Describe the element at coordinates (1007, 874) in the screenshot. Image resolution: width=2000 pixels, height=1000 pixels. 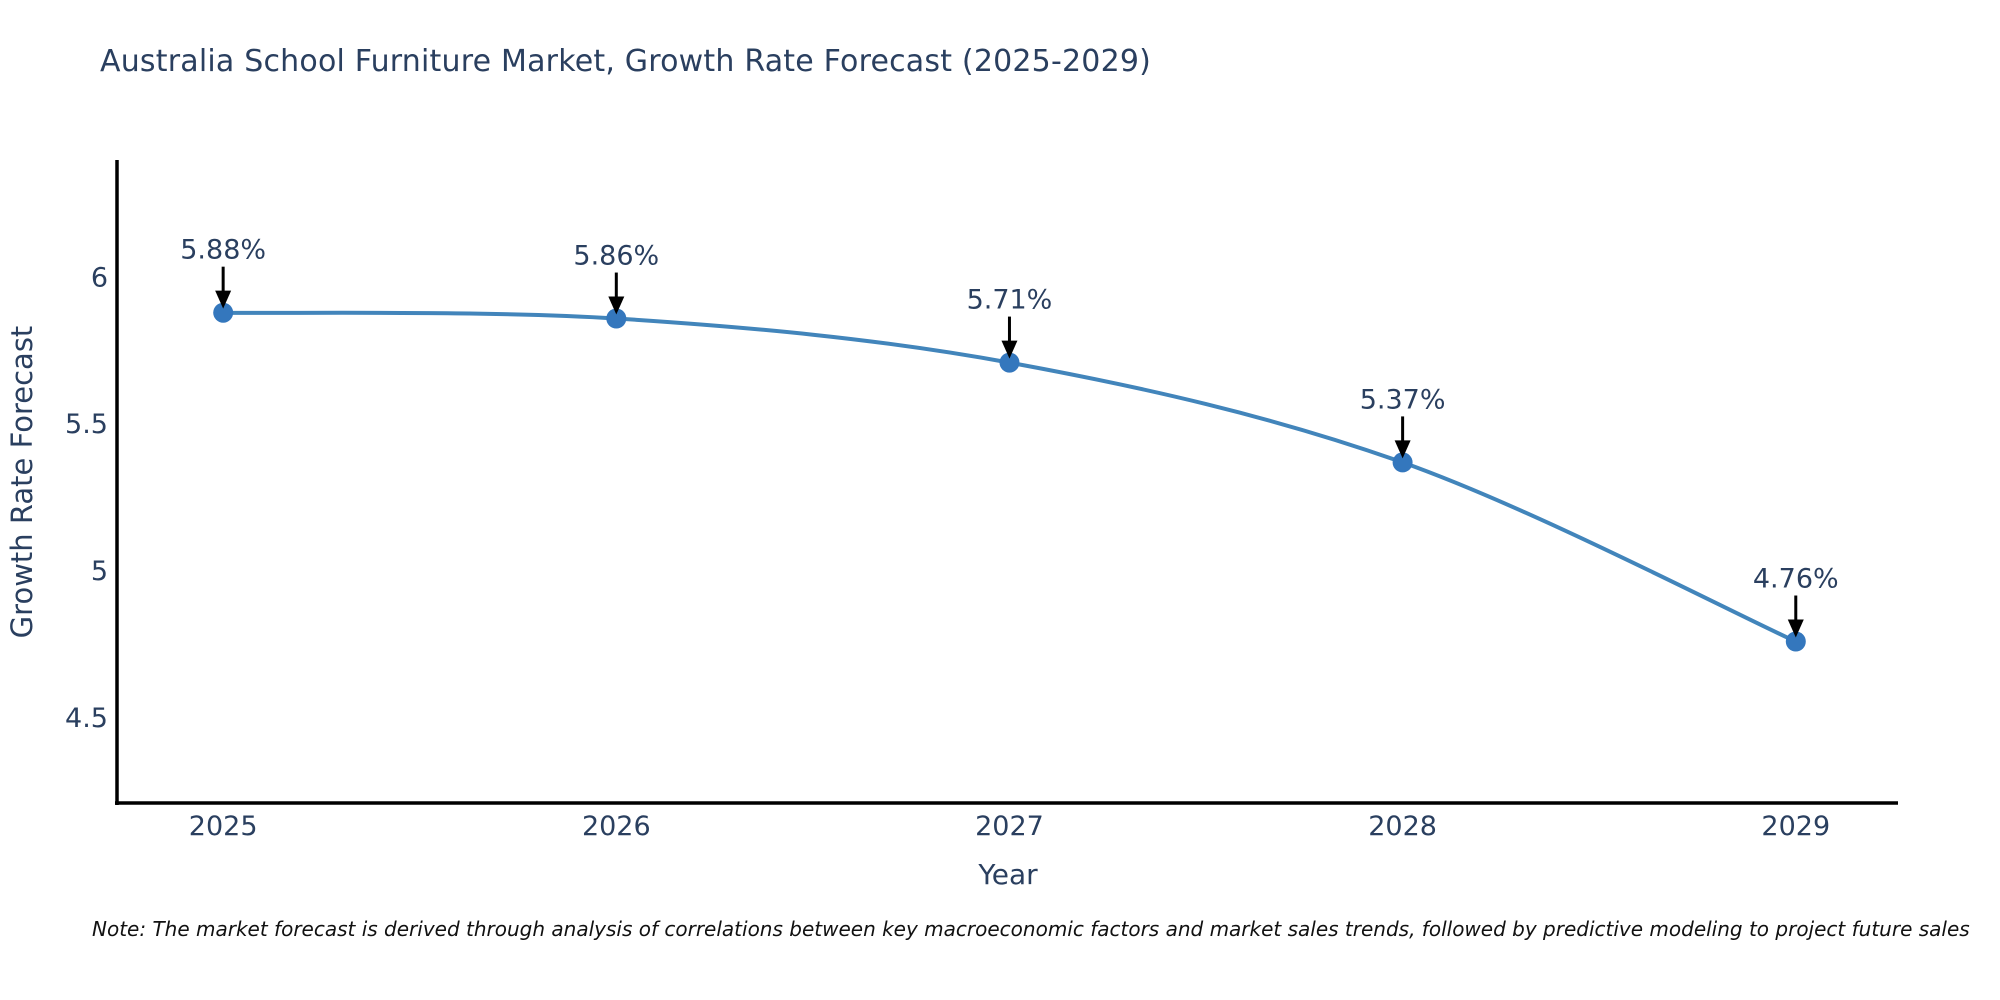
I see `x-axis-title: Year` at that location.